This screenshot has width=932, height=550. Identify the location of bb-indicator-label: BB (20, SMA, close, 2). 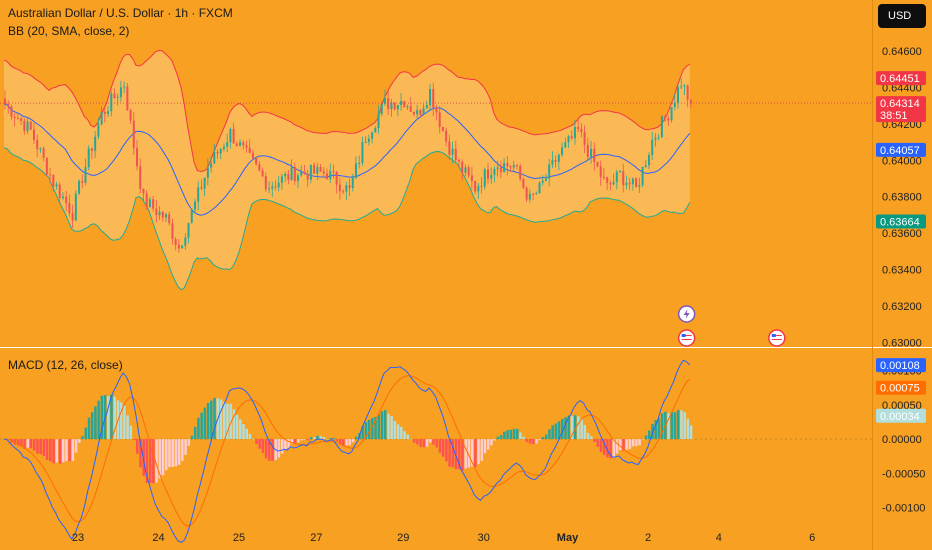
(68, 31).